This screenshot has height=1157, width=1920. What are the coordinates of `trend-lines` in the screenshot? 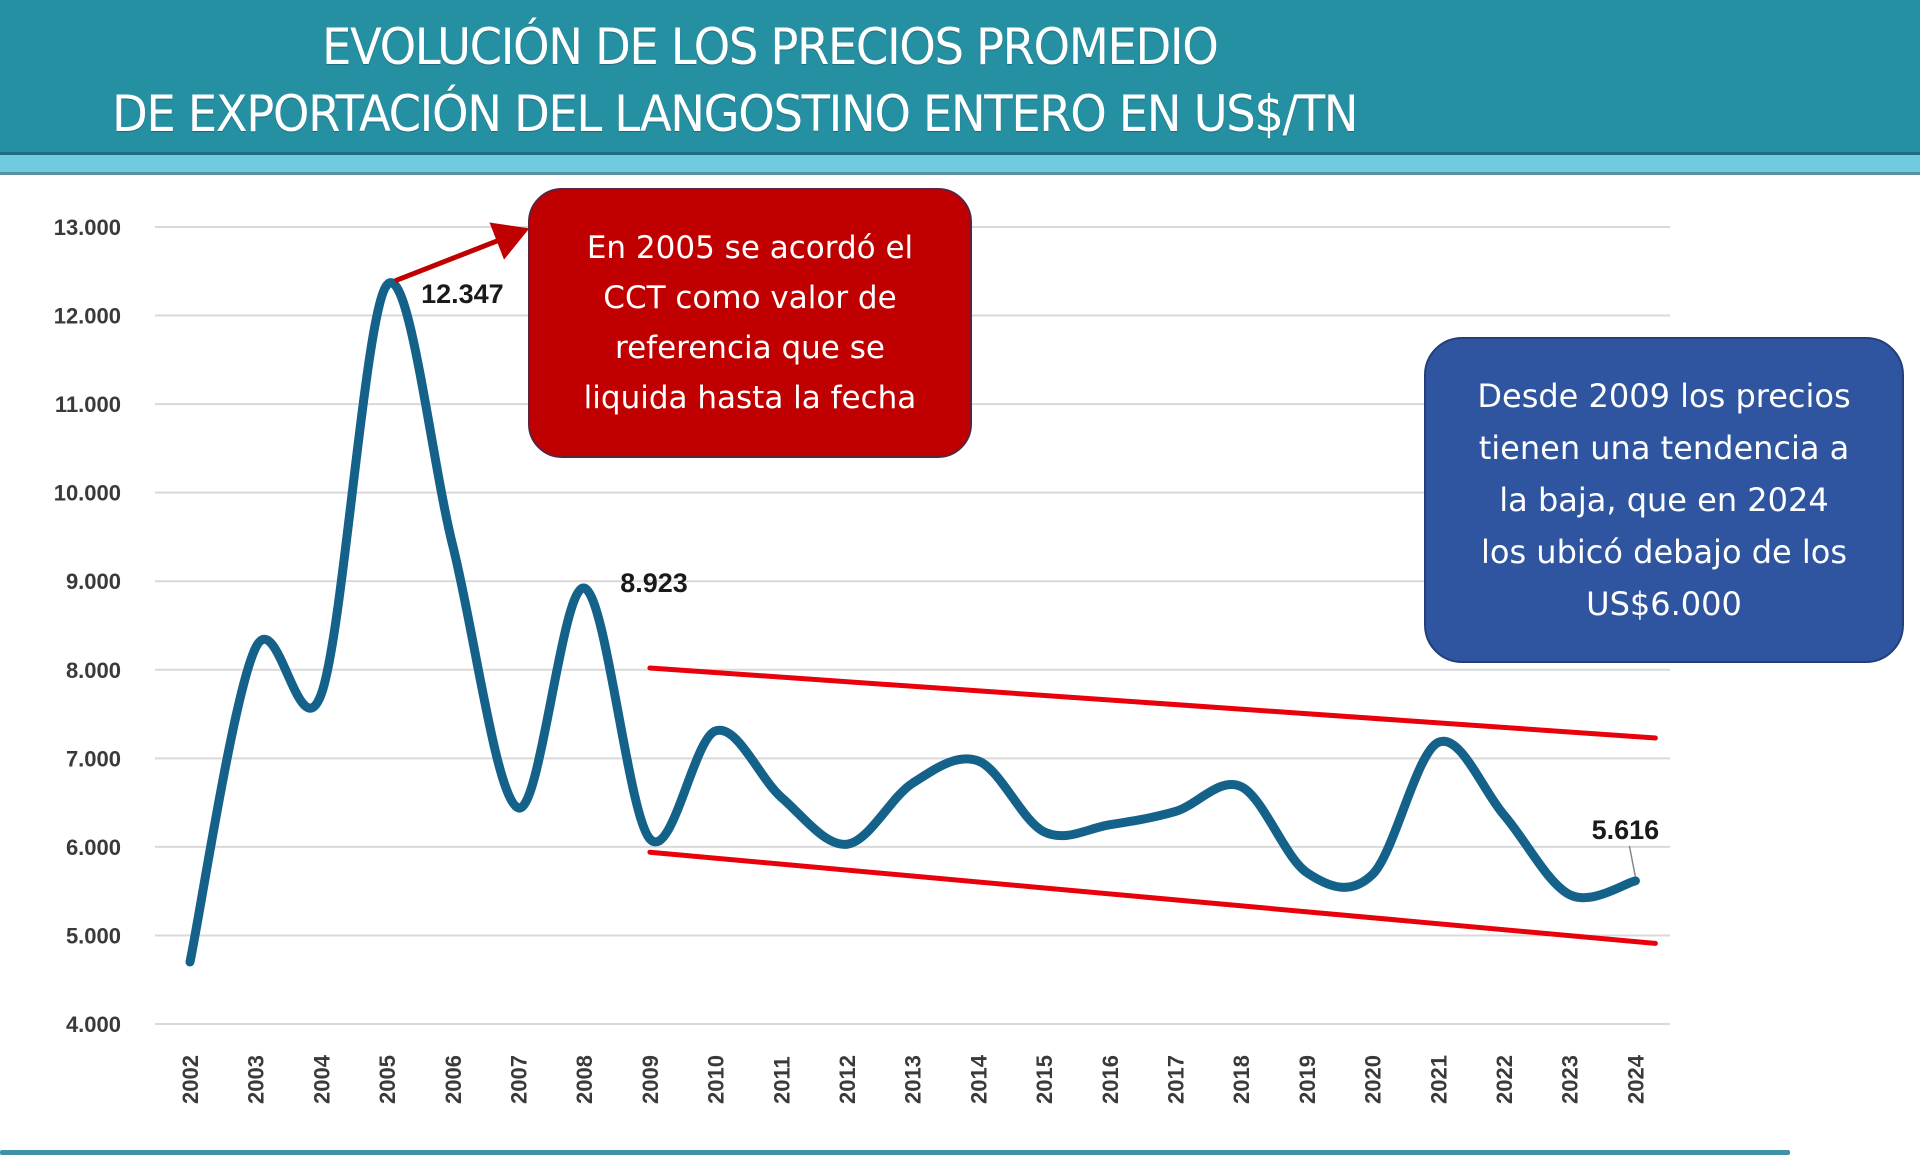 It's located at (1152, 805).